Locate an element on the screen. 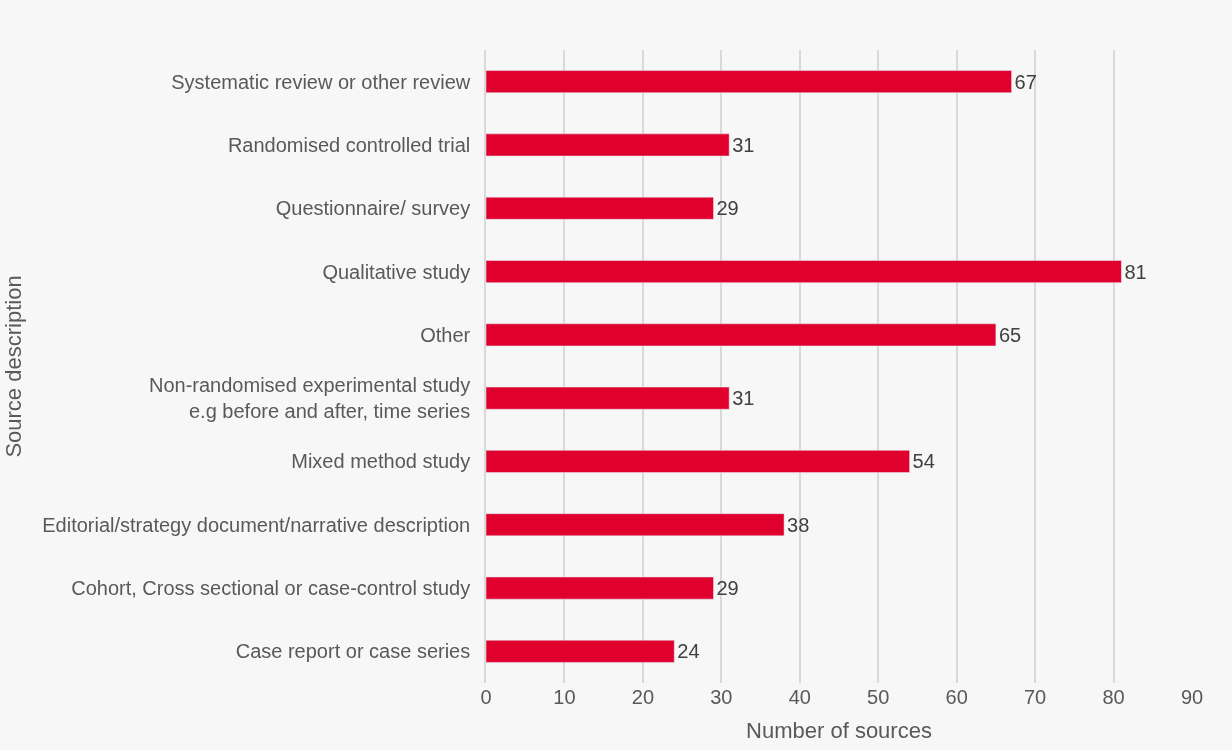 Image resolution: width=1232 pixels, height=750 pixels. y-tick-label: Editorial/strategy document/narrative description is located at coordinates (256, 524).